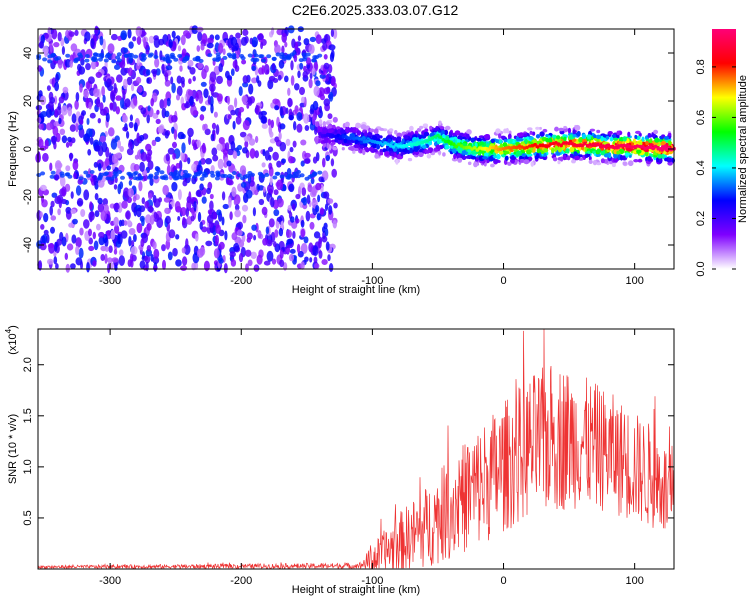 The width and height of the screenshot is (750, 600). What do you see at coordinates (634, 581) in the screenshot?
I see `x-tick-label: 100` at bounding box center [634, 581].